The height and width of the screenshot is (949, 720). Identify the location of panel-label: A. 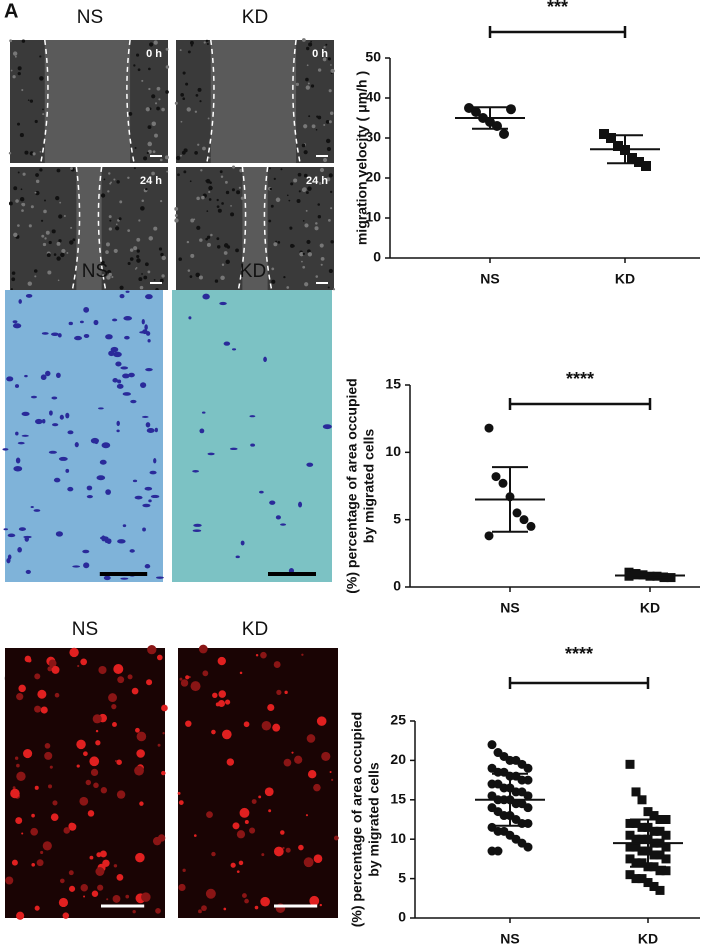
(11, 11).